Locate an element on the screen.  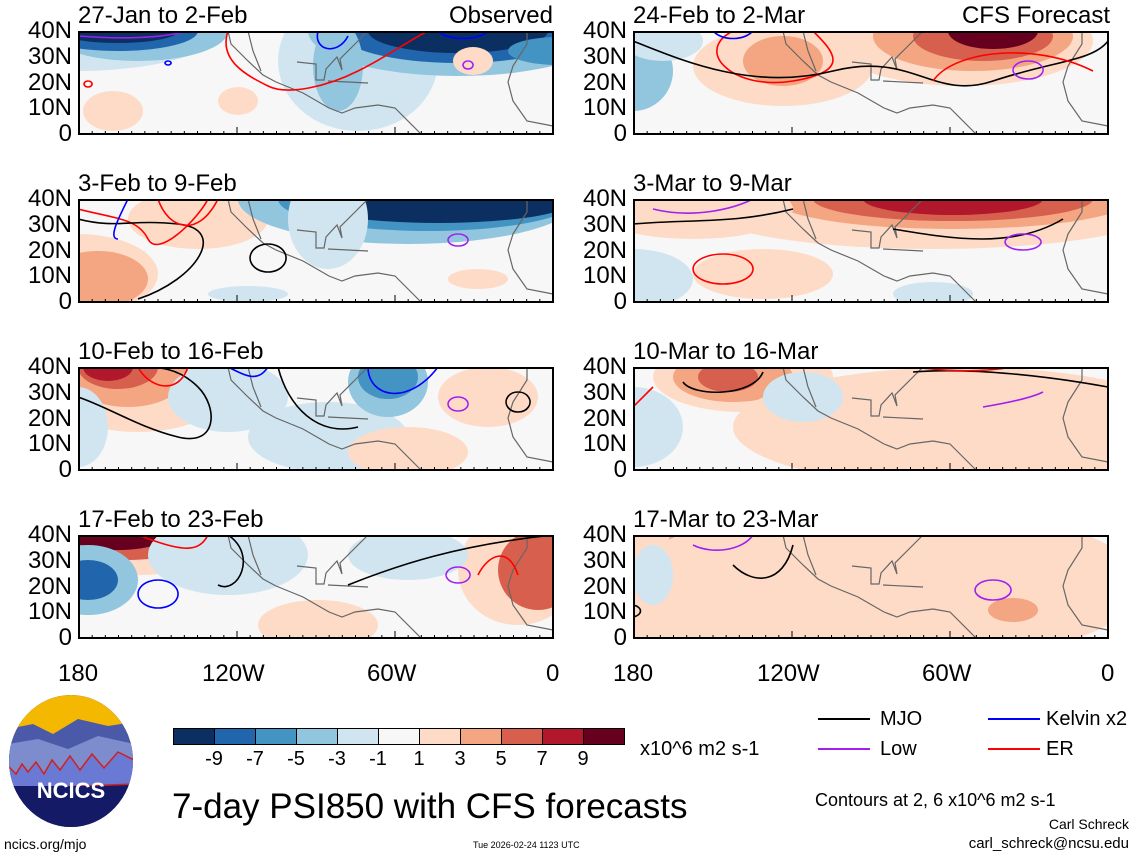
legend-swatch-mjo is located at coordinates (844, 719).